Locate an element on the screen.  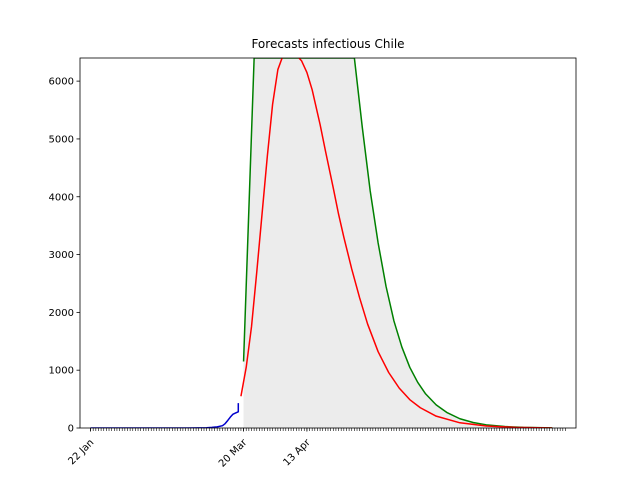
y-tick-label: 2000 is located at coordinates (61, 313).